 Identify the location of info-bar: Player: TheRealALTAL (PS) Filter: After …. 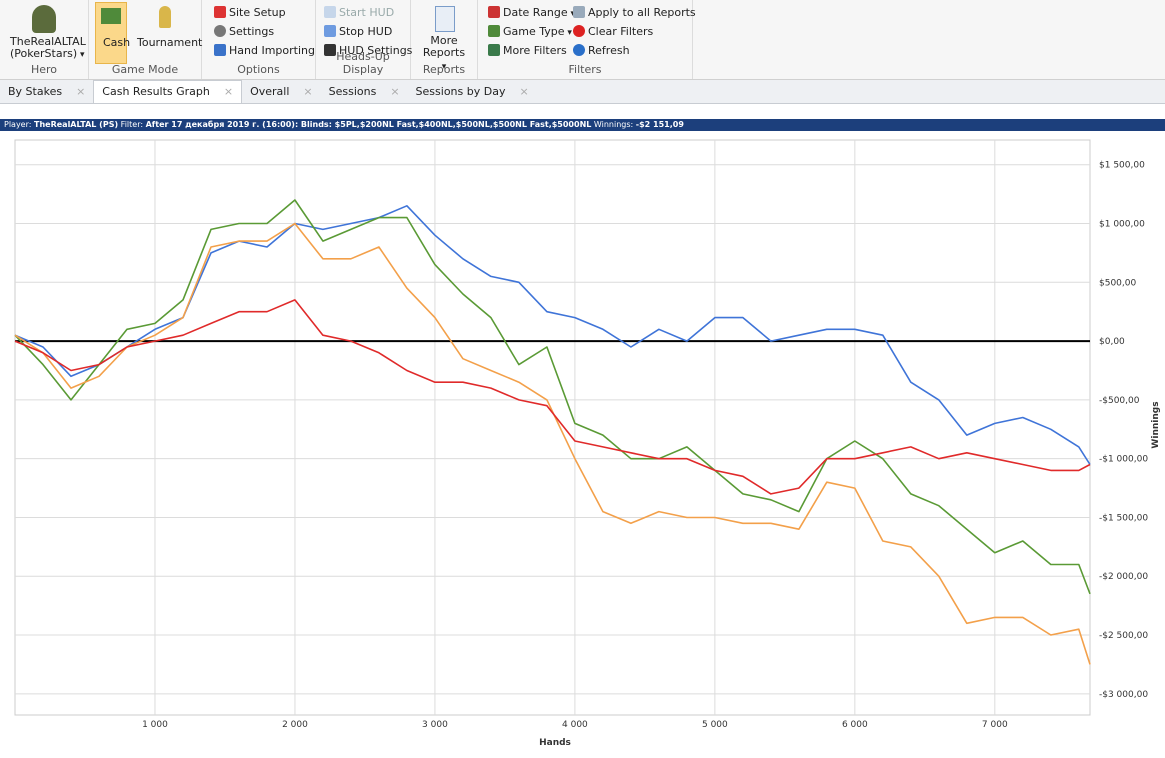
(582, 125).